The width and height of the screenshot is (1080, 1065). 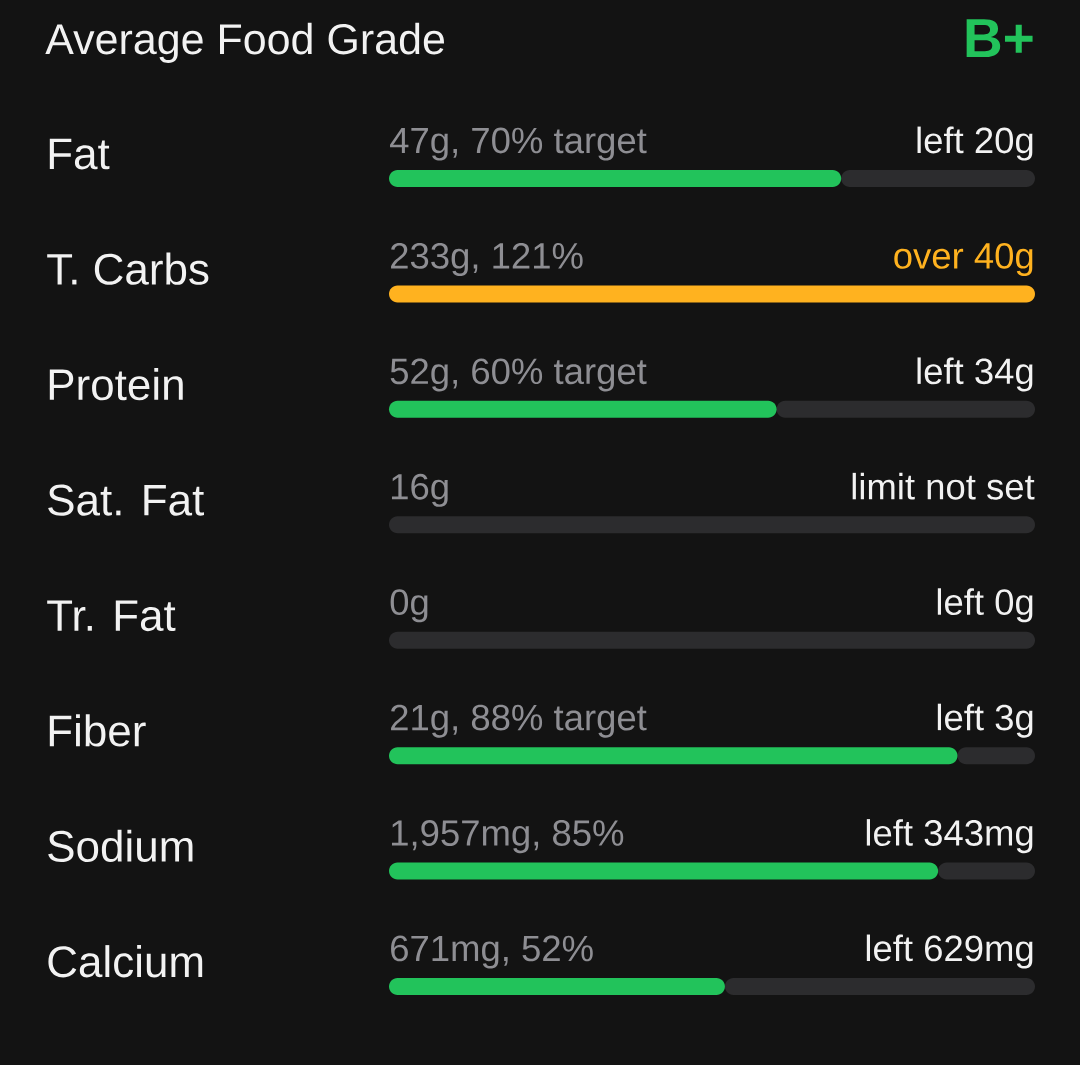 I want to click on data-label: left 343mg, so click(x=949, y=836).